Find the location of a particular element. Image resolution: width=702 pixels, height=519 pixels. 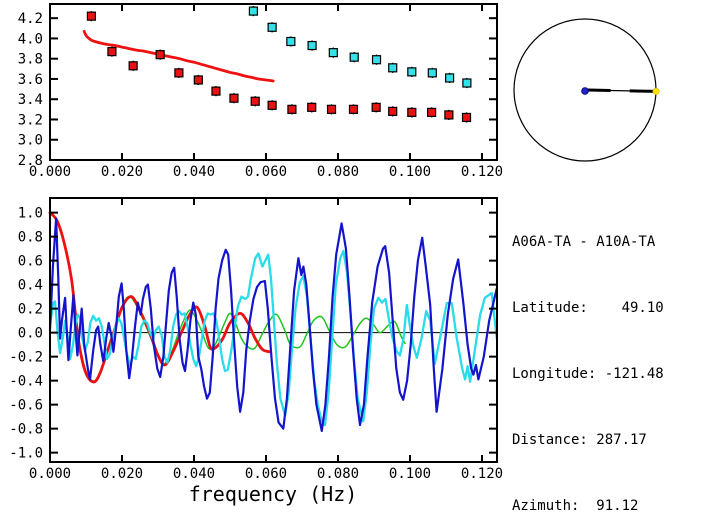

y-tick-label: 2.8 is located at coordinates (30, 161).